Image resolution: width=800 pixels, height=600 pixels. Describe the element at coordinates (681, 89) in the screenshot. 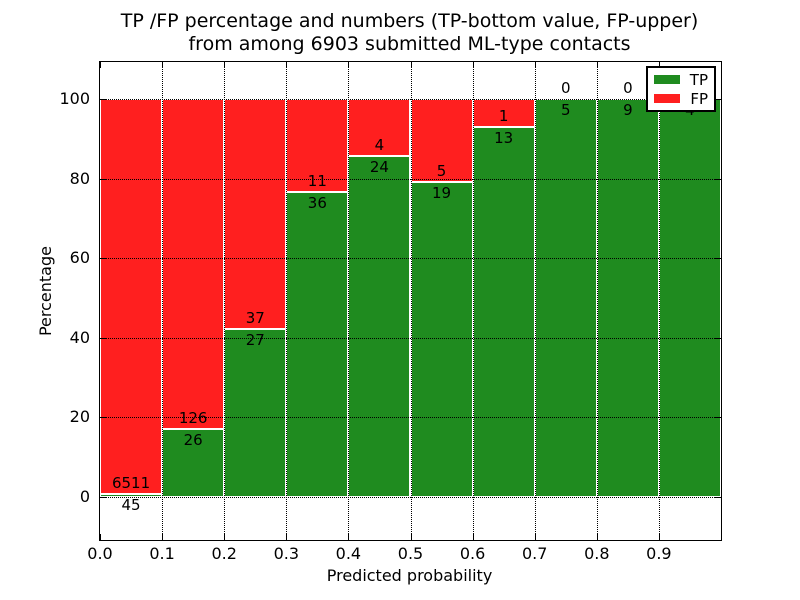

I see `legend: TP FP` at that location.